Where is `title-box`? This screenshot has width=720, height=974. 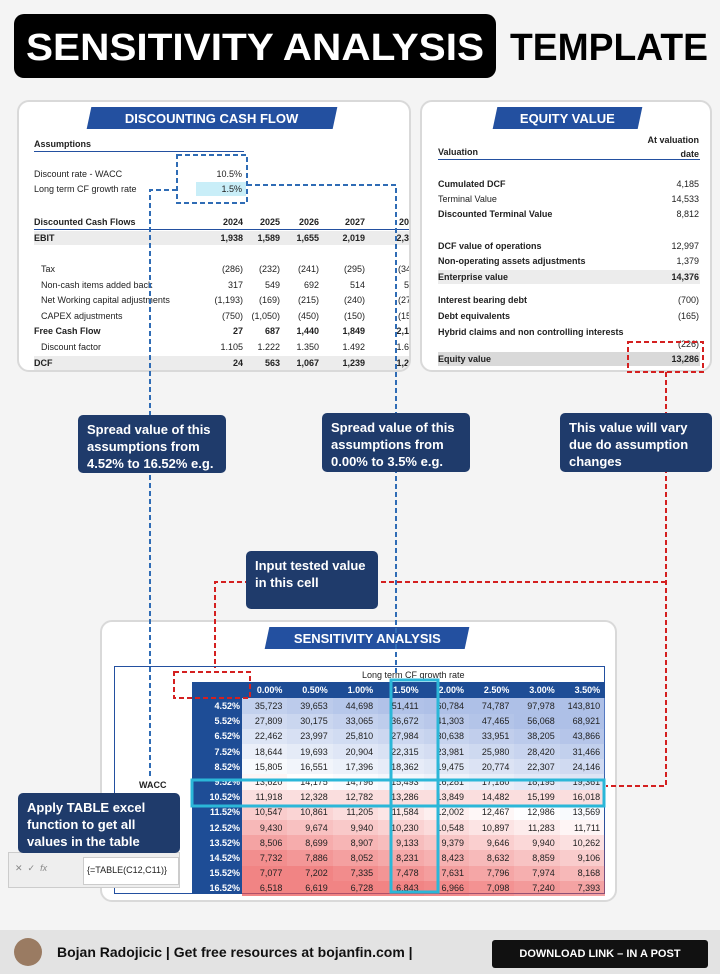 title-box is located at coordinates (255, 46).